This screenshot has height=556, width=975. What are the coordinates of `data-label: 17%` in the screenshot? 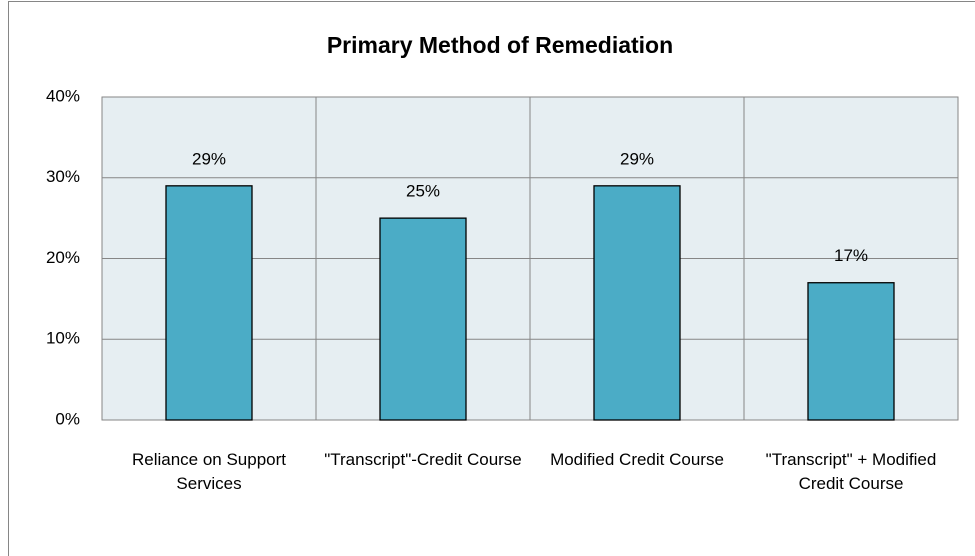 It's located at (851, 255).